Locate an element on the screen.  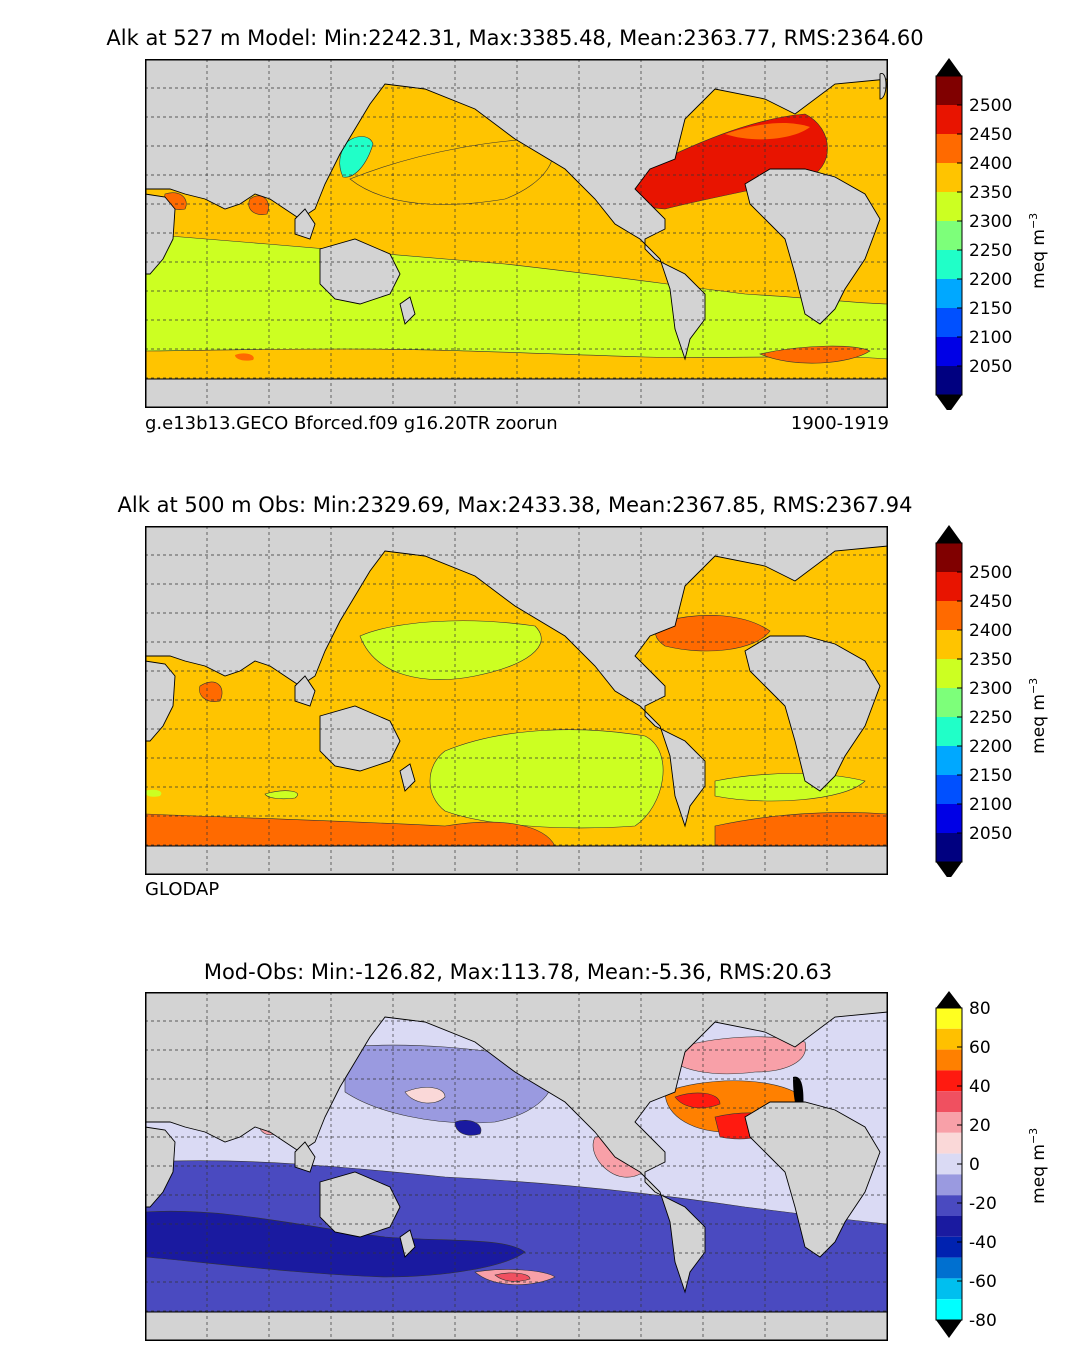
colorbar-tick-label: 2150 is located at coordinates (990, 776).